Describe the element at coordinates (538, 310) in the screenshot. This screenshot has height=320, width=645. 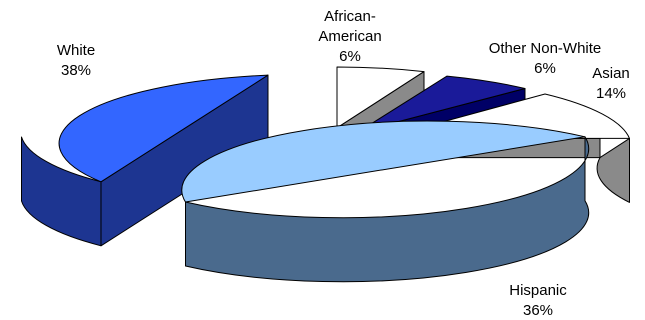
I see `label-hispanic-pct: 36%` at that location.